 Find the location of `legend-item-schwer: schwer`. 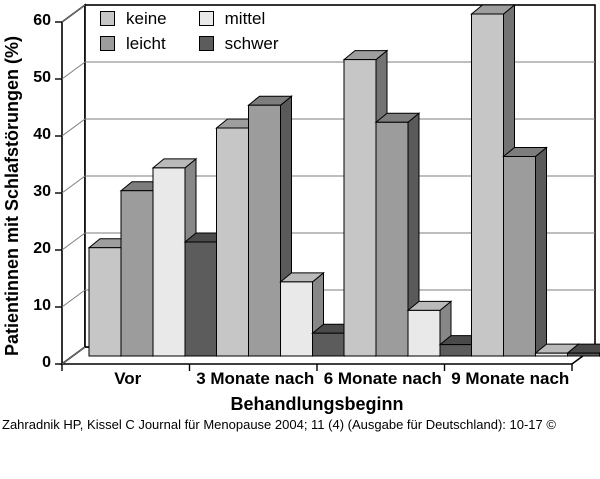

legend-item-schwer: schwer is located at coordinates (238, 43).